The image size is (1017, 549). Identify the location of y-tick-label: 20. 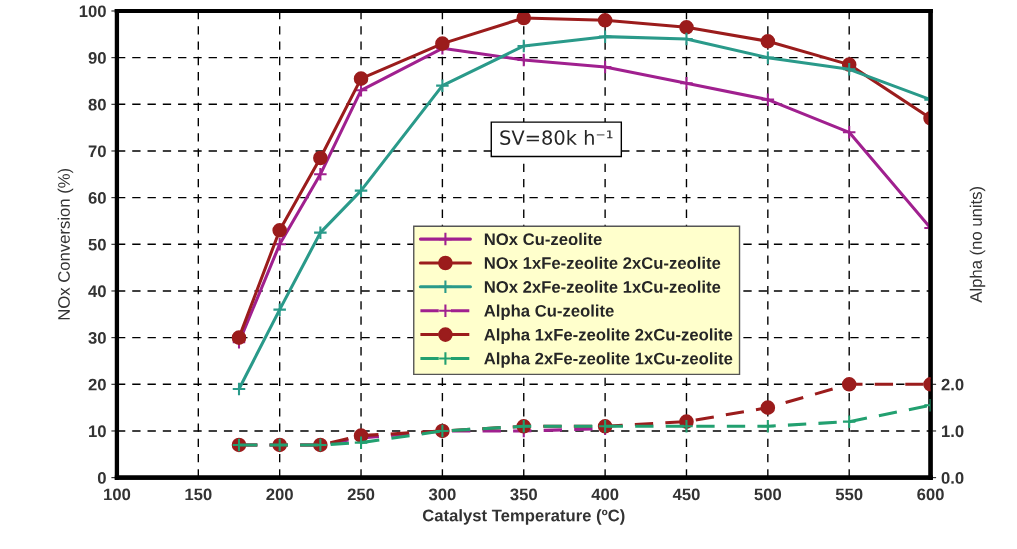
(97, 384).